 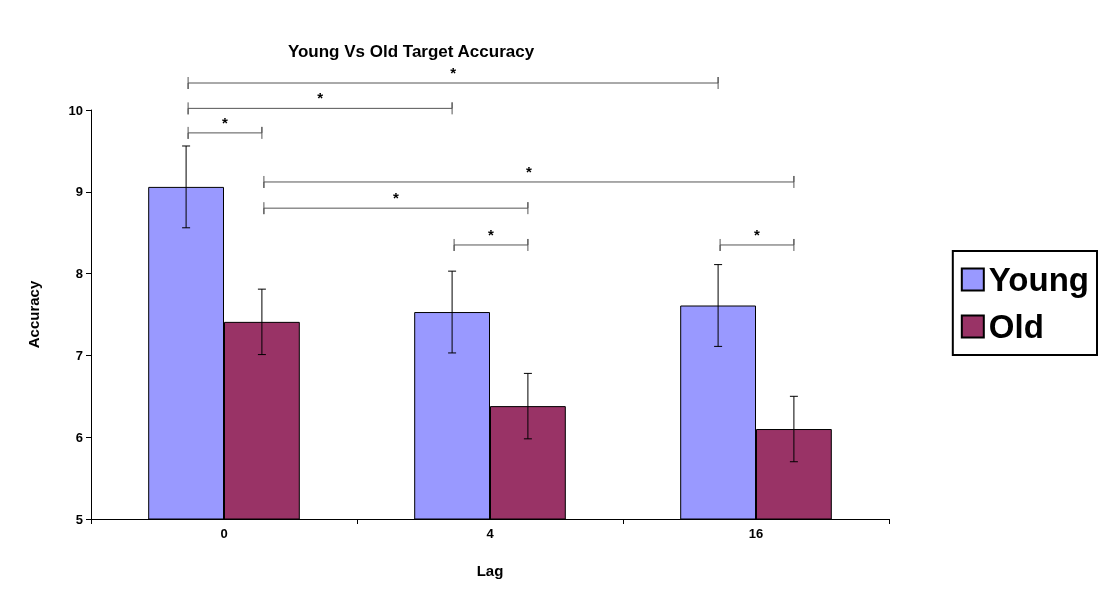 I want to click on y-axis-title: Accuracy, so click(x=33, y=314).